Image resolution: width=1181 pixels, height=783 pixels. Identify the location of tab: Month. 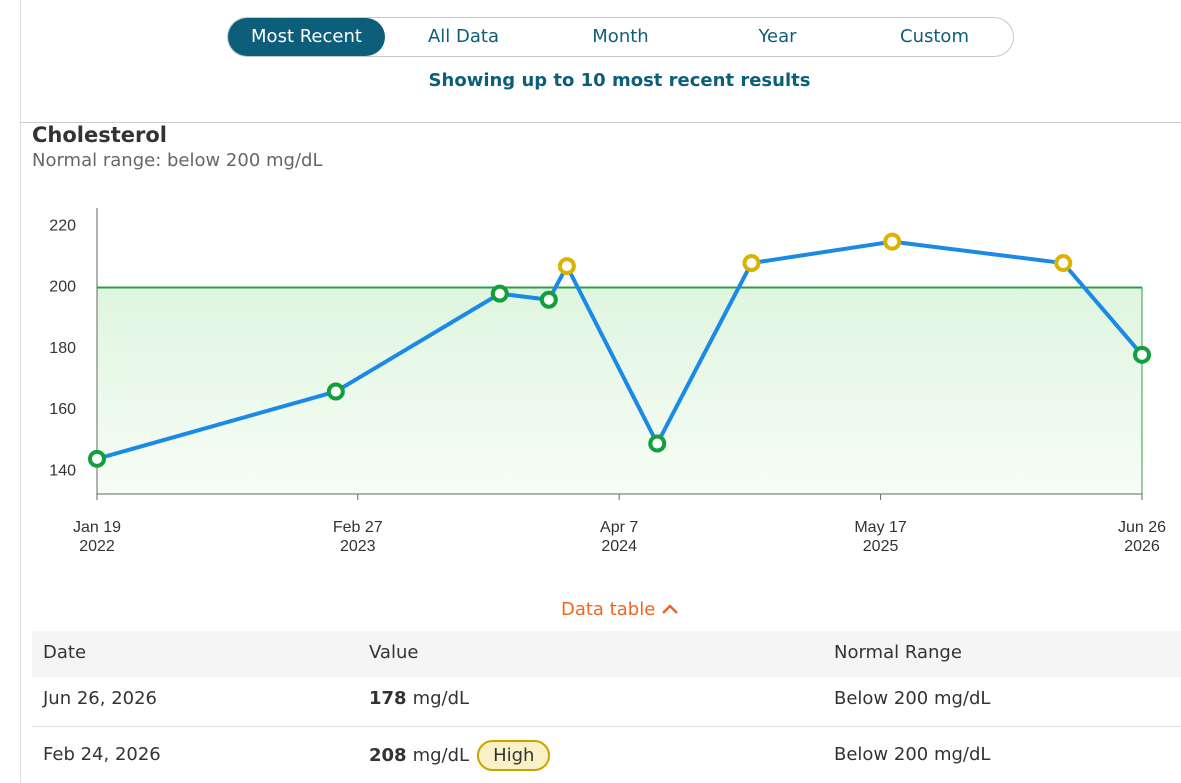
(620, 36).